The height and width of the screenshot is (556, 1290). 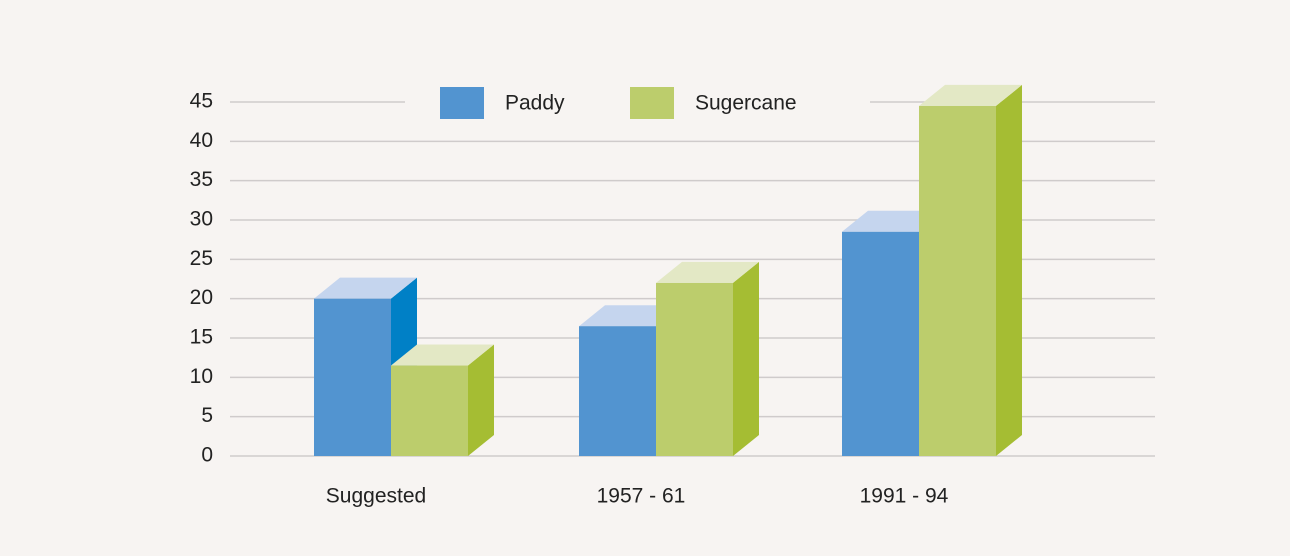 I want to click on y-tick-label: 25, so click(x=201, y=258).